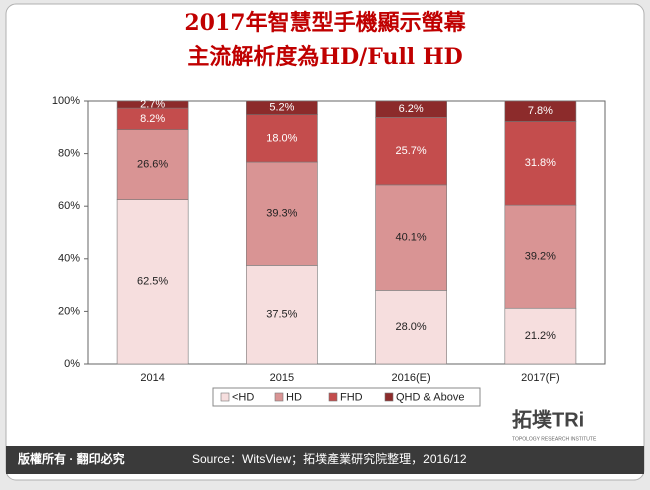 This screenshot has width=650, height=490. I want to click on data-label: 40.1%, so click(411, 238).